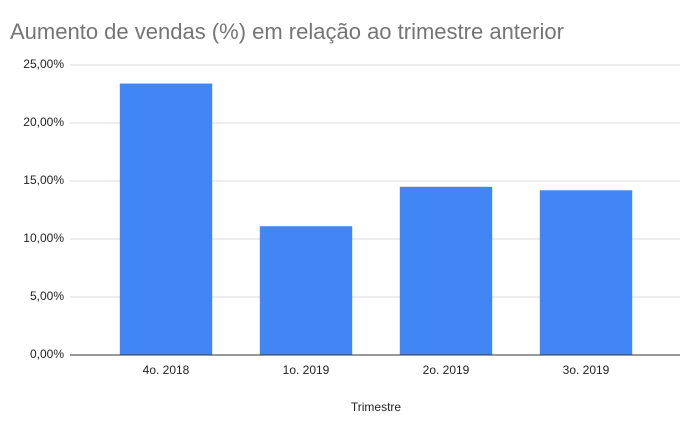 This screenshot has height=430, width=698. What do you see at coordinates (43, 180) in the screenshot?
I see `y-tick-label: 15,00%` at bounding box center [43, 180].